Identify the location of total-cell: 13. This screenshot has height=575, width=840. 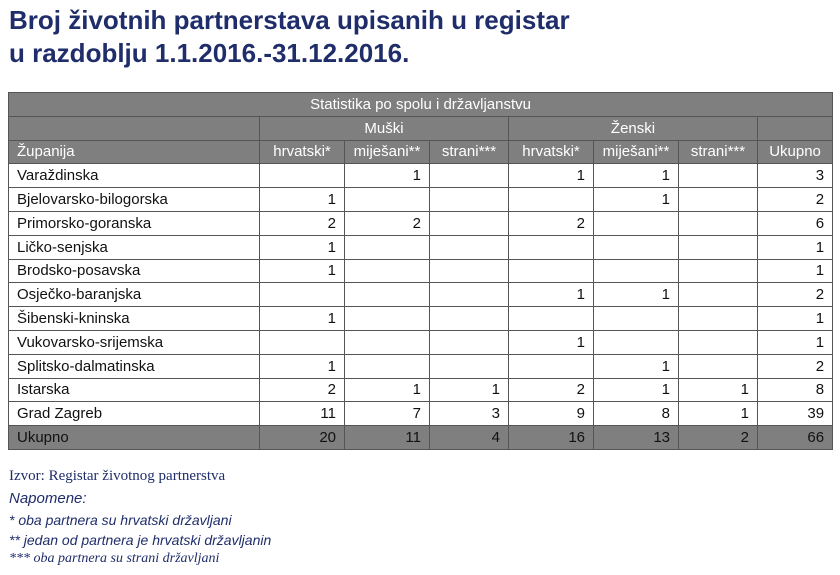
(636, 437).